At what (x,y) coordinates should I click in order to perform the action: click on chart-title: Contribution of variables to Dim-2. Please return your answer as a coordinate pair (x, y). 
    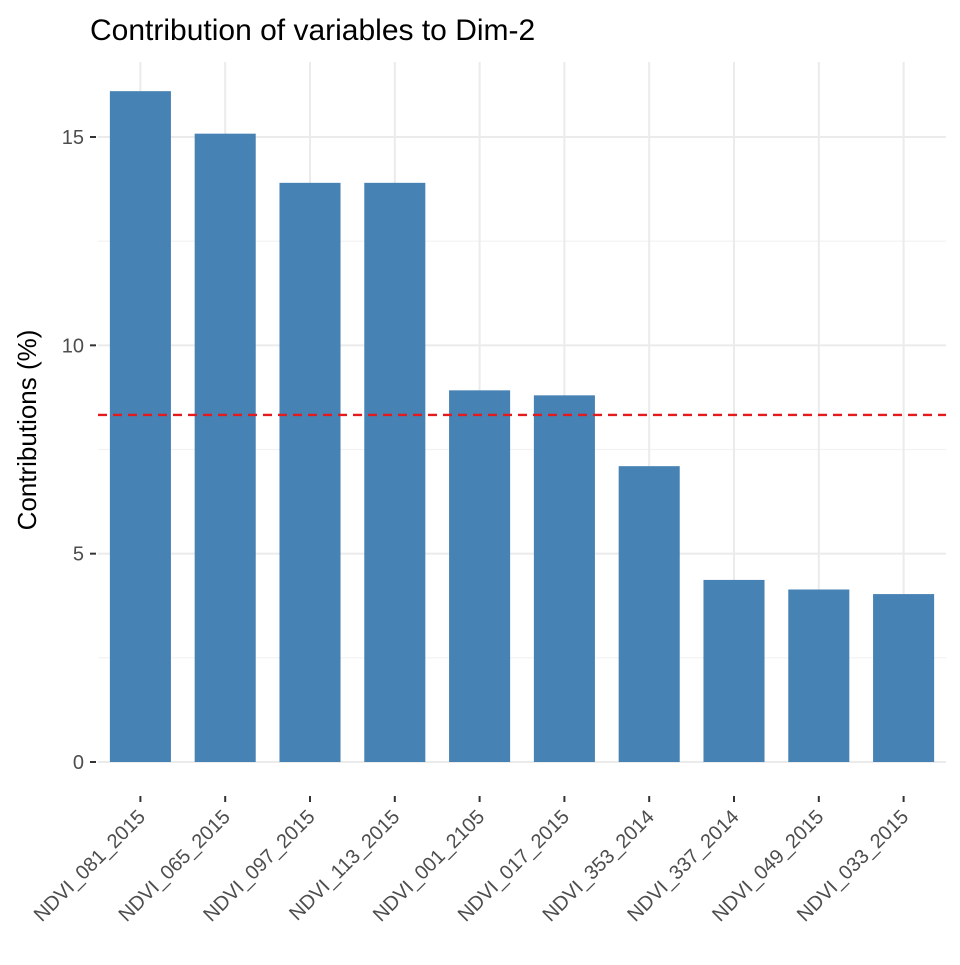
    Looking at the image, I should click on (312, 30).